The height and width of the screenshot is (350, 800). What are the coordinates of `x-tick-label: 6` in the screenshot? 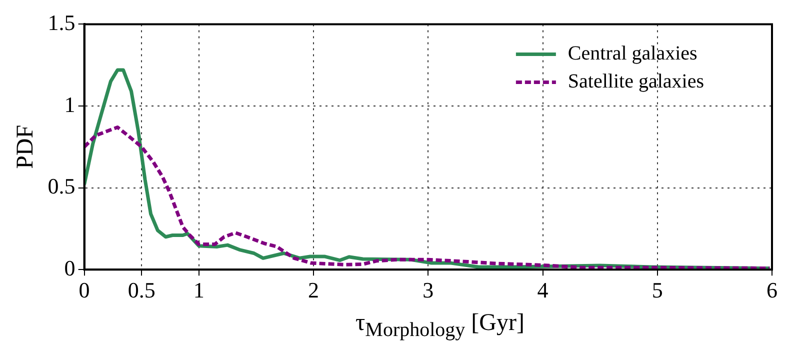 It's located at (772, 290).